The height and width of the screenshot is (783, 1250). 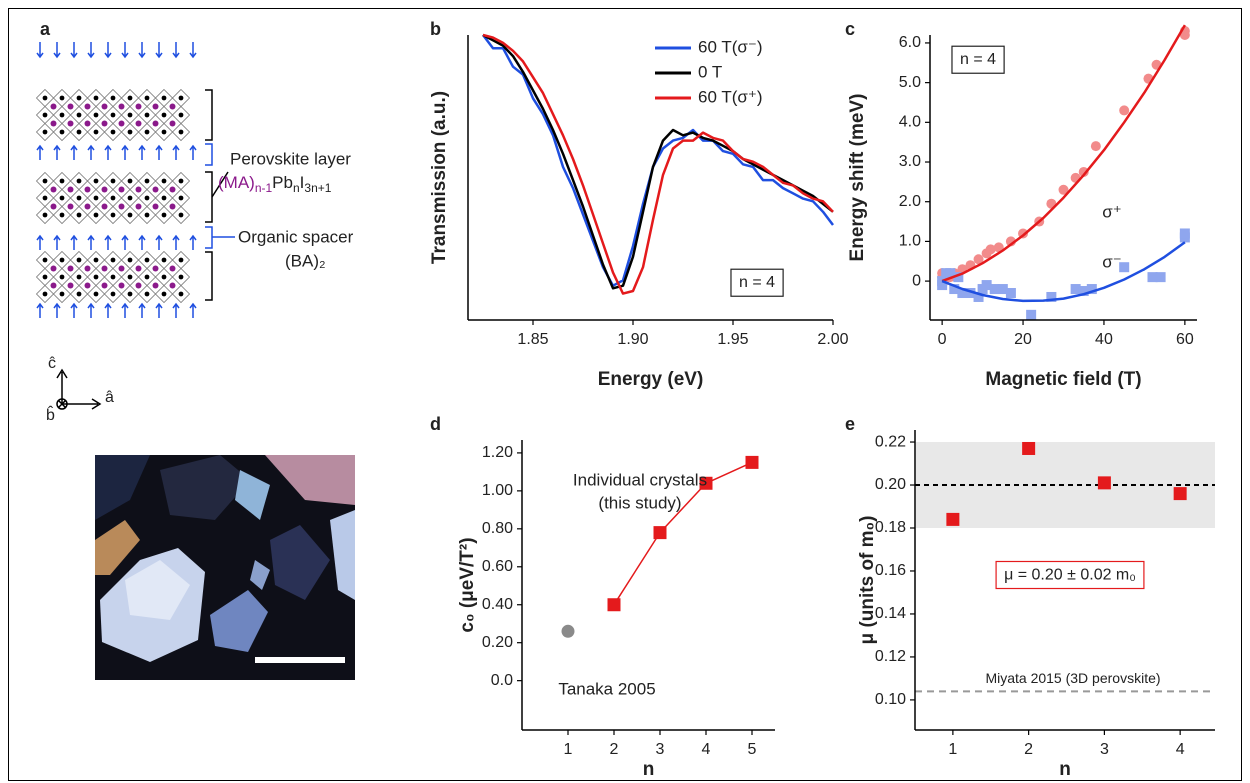 I want to click on perovskite-formula: (MA)n-1PbnI3n+1, so click(x=275, y=184).